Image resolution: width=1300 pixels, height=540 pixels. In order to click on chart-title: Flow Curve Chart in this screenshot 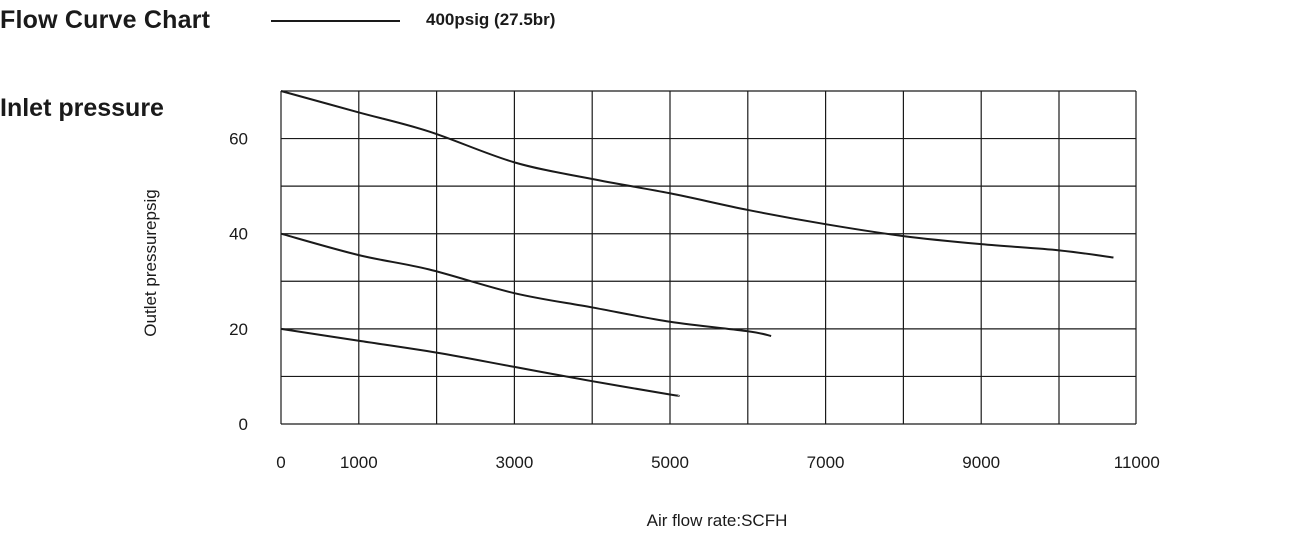, I will do `click(105, 20)`.